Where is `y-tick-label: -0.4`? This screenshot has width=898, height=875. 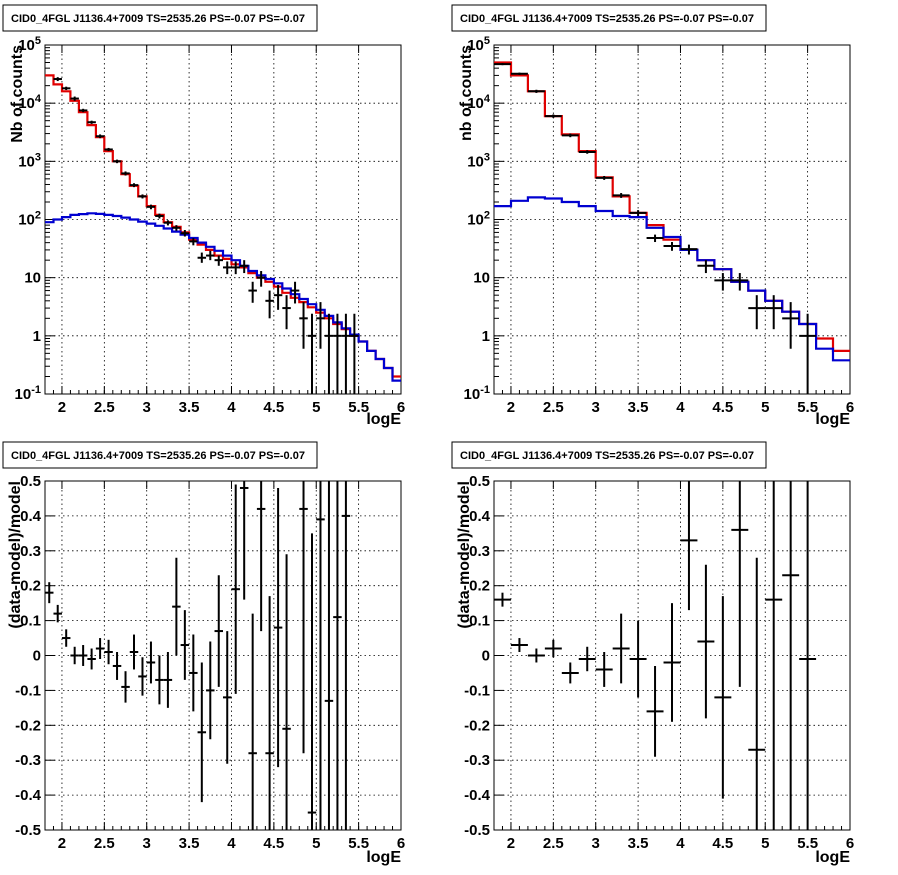
y-tick-label: -0.4 is located at coordinates (28, 795).